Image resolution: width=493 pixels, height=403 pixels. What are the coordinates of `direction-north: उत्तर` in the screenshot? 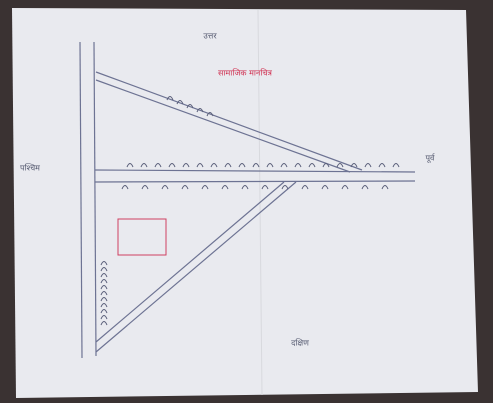 It's located at (210, 36).